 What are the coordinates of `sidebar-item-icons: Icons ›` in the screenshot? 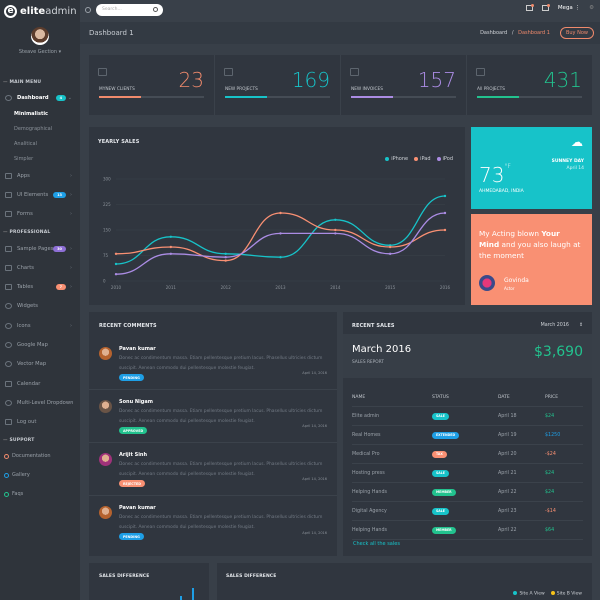 It's located at (40, 325).